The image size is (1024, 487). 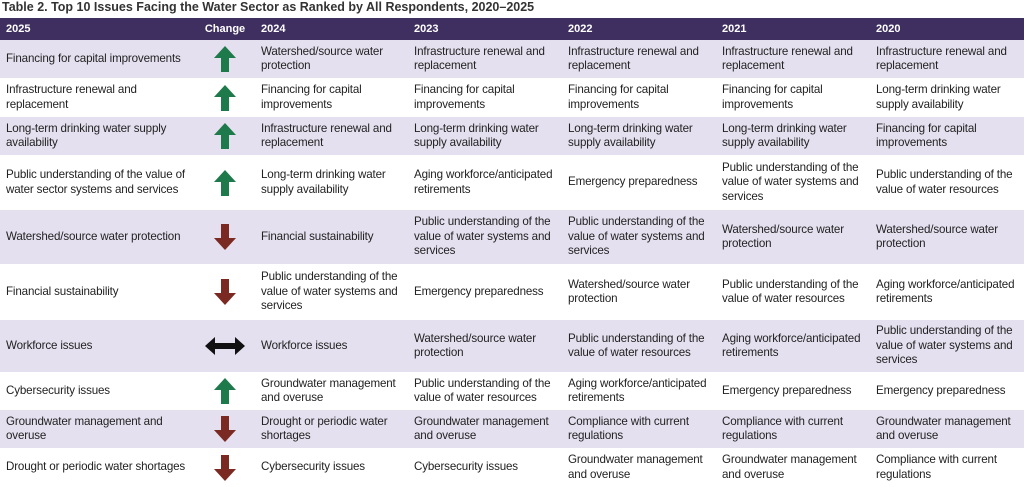 What do you see at coordinates (225, 29) in the screenshot?
I see `column-header: Change` at bounding box center [225, 29].